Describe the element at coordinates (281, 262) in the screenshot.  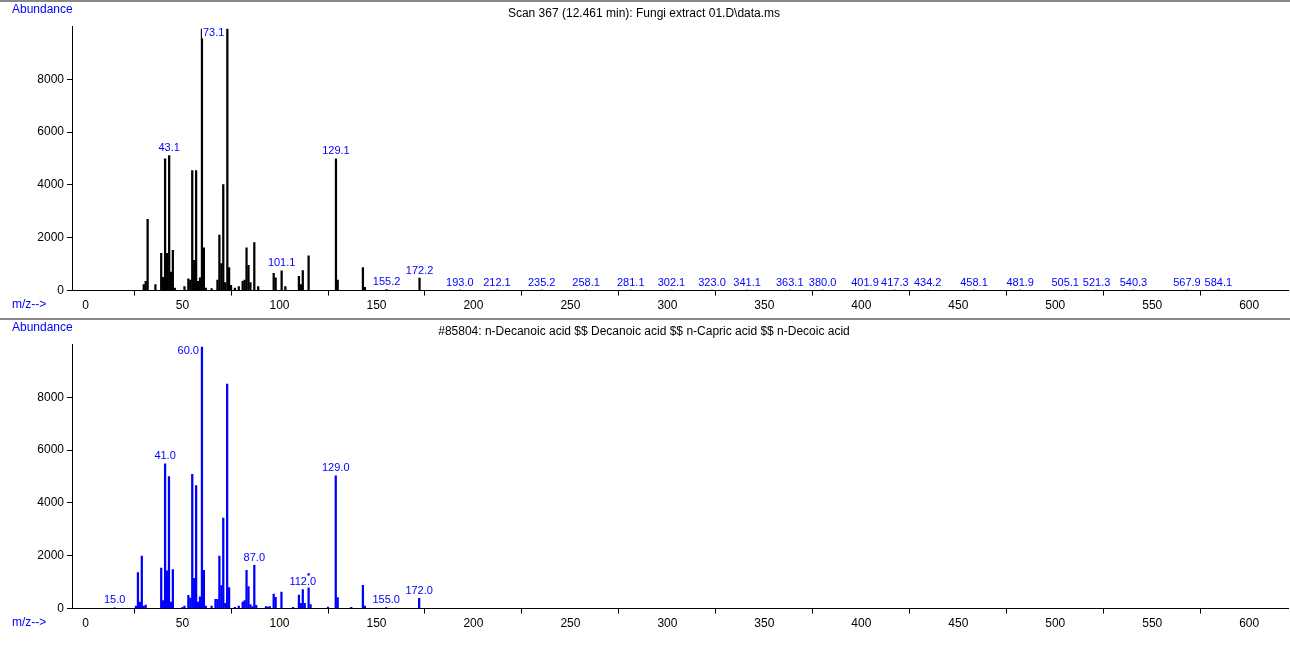
I see `annotation: 101.1` at that location.